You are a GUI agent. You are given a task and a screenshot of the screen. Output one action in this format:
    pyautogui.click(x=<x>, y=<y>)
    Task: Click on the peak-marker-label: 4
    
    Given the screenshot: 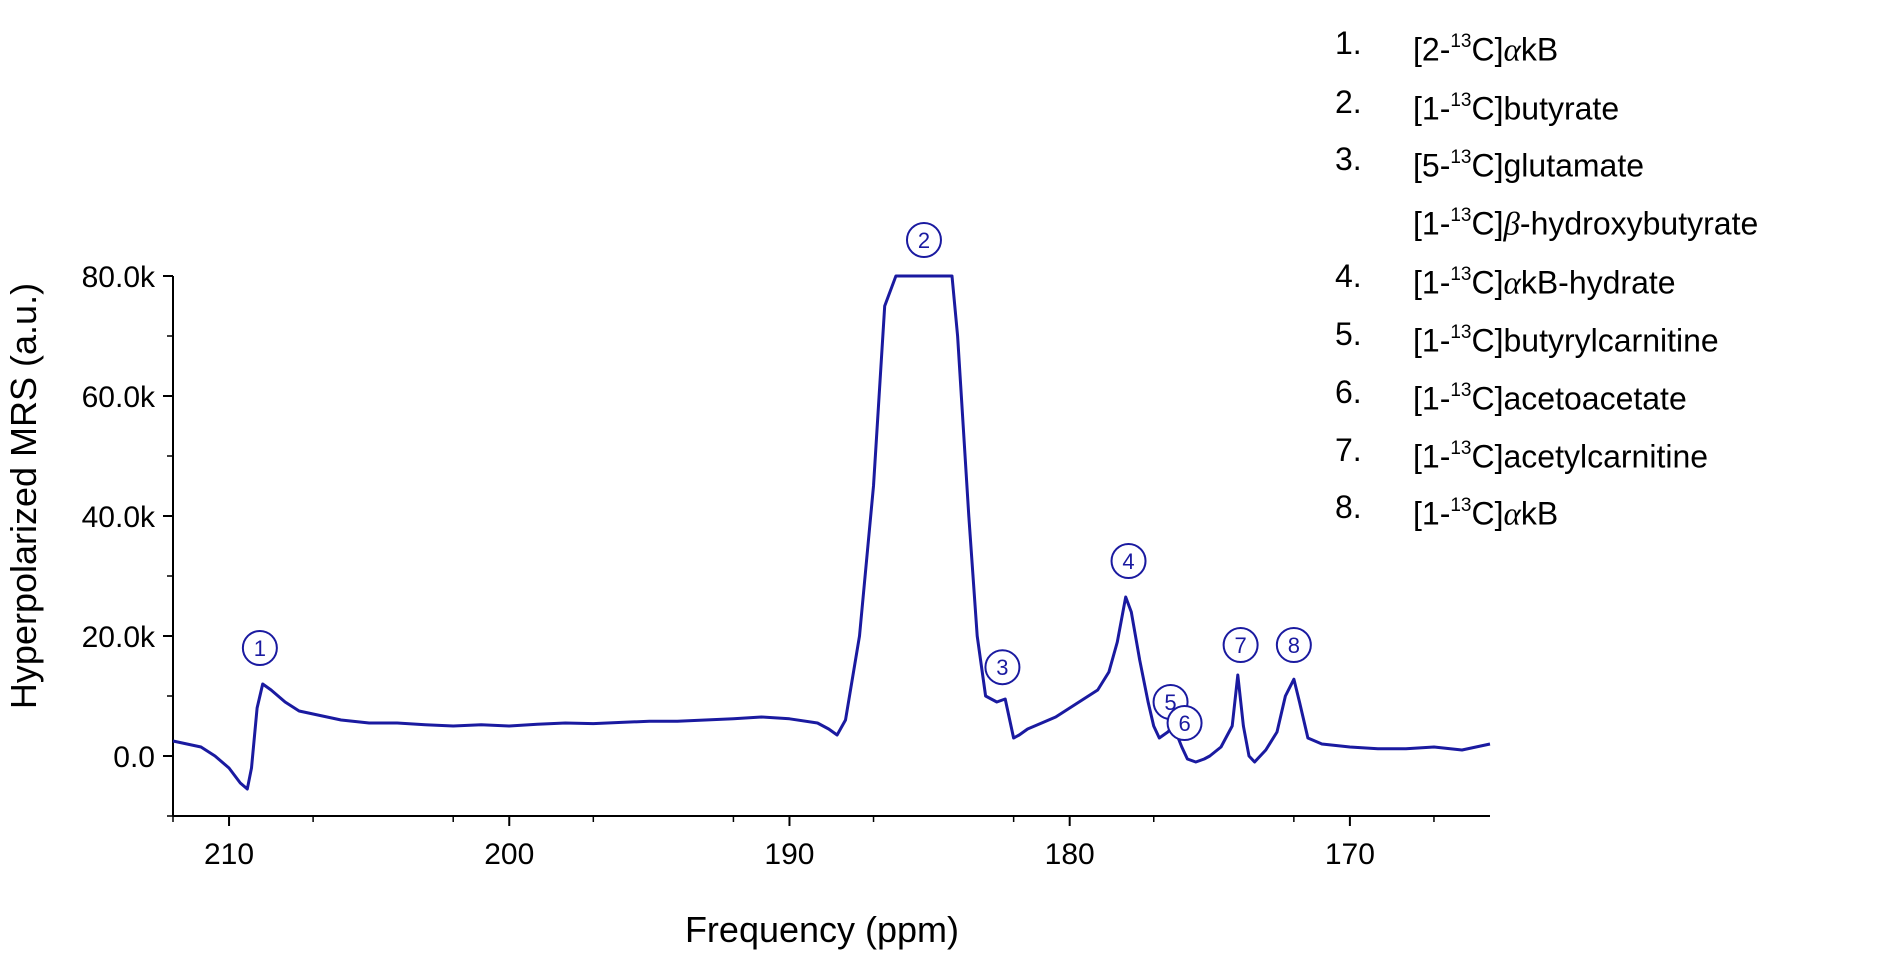 What is the action you would take?
    pyautogui.click(x=1128, y=561)
    